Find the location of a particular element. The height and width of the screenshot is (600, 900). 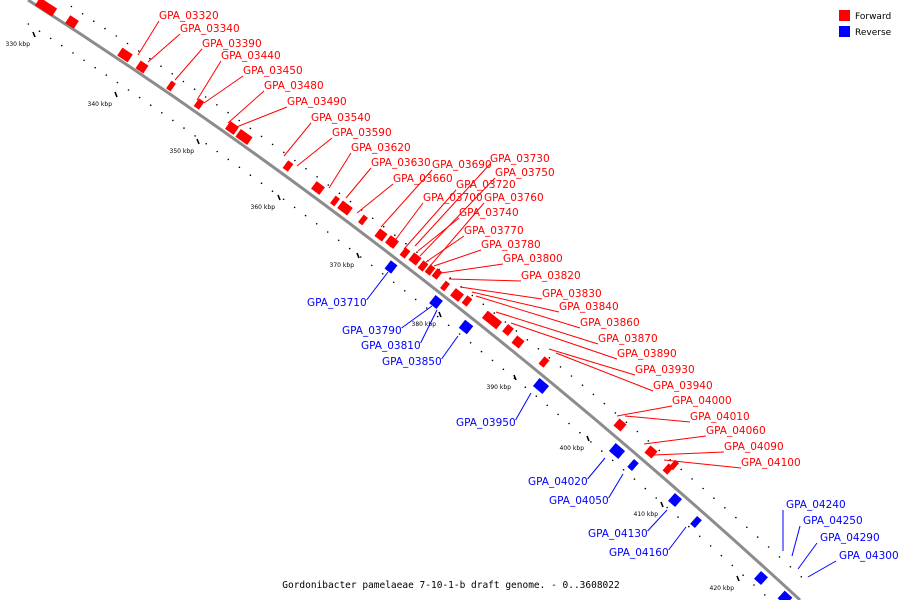

gene-label-forward: GPA_03830 is located at coordinates (572, 294).